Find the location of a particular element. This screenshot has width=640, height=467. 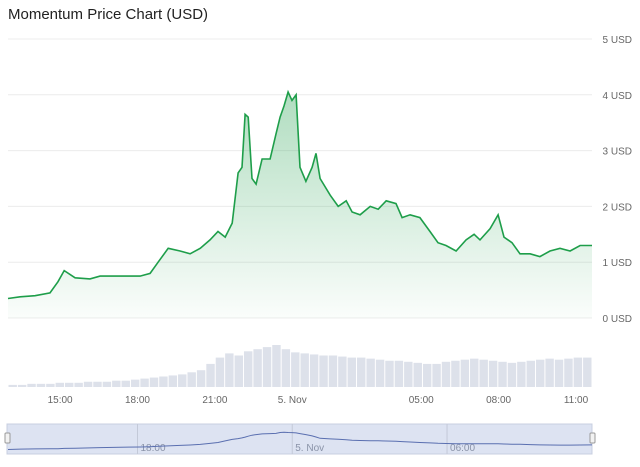

navigator-line is located at coordinates (300, 440).